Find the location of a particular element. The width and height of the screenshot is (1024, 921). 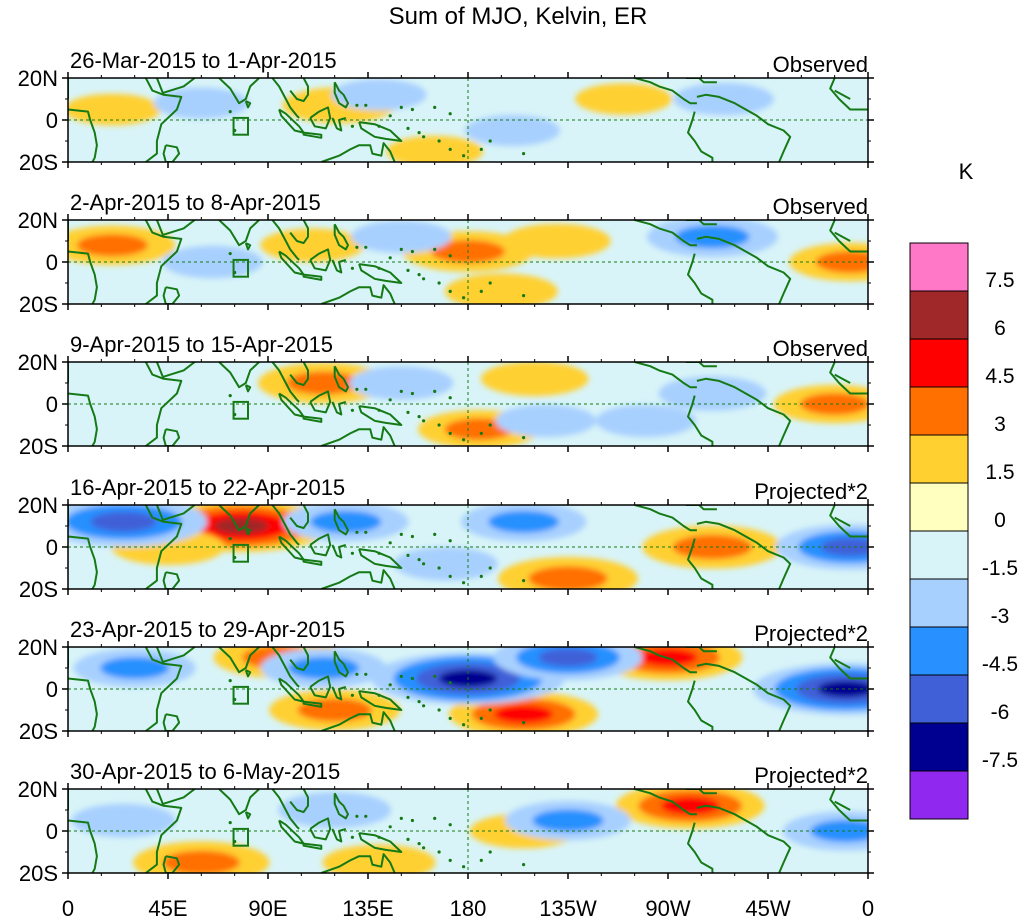

colorbar-tick-label: -3 is located at coordinates (1000, 616).